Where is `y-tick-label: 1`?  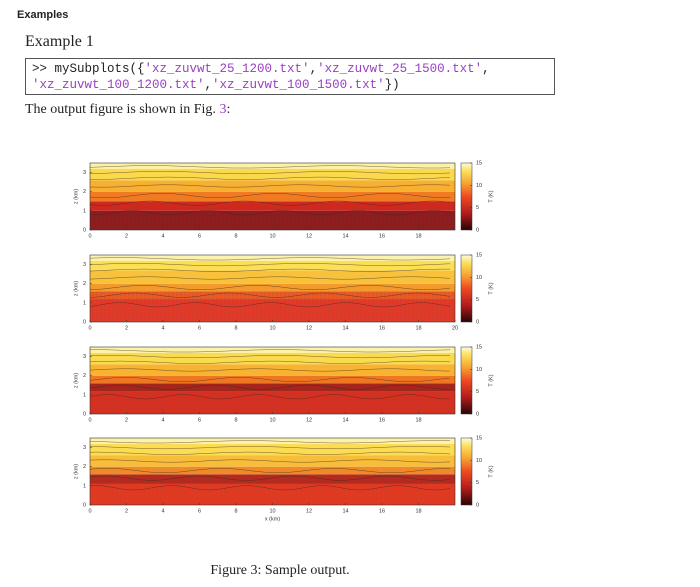 y-tick-label: 1 is located at coordinates (84, 395).